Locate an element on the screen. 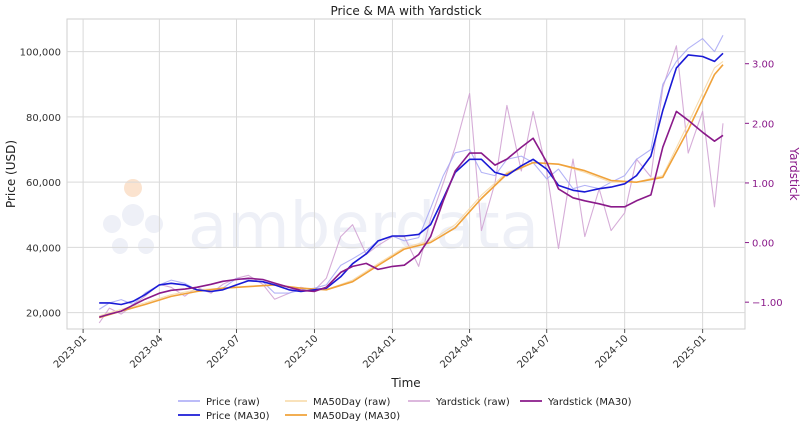  watermark-dot-grey-center is located at coordinates (133, 215).